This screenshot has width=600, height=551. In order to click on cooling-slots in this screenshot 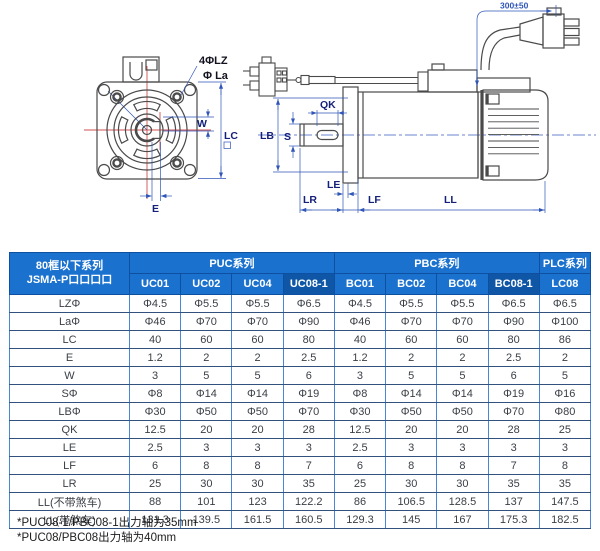, I will do `click(147, 130)`.